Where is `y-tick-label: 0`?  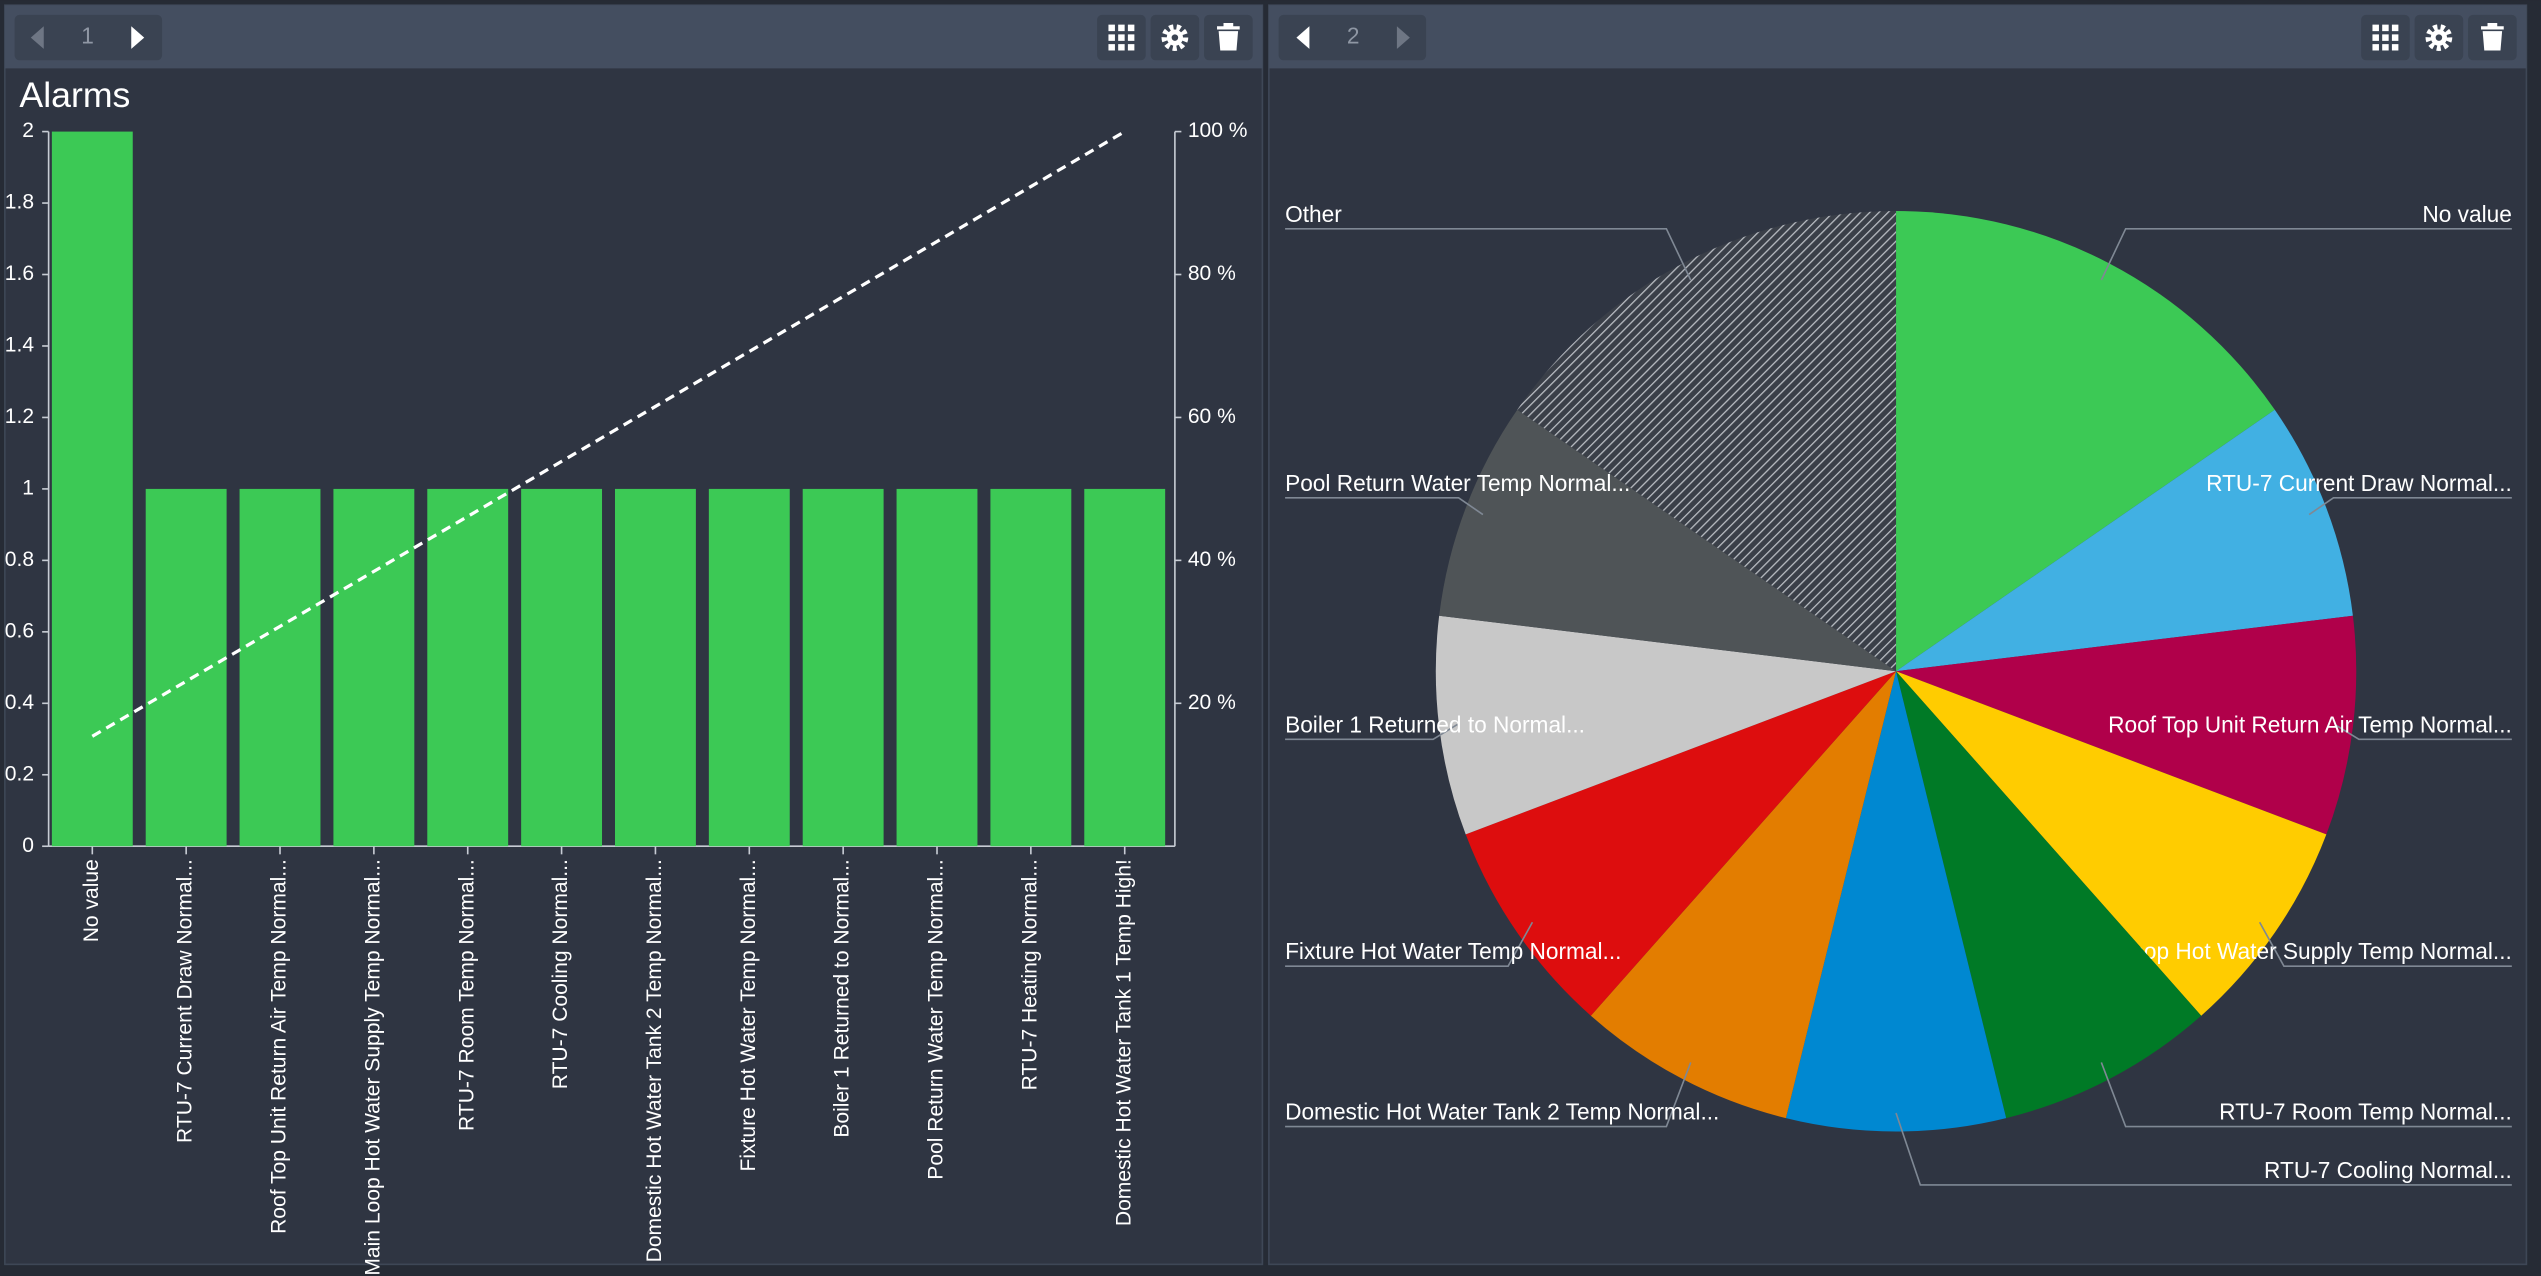
y-tick-label: 0 is located at coordinates (28, 845).